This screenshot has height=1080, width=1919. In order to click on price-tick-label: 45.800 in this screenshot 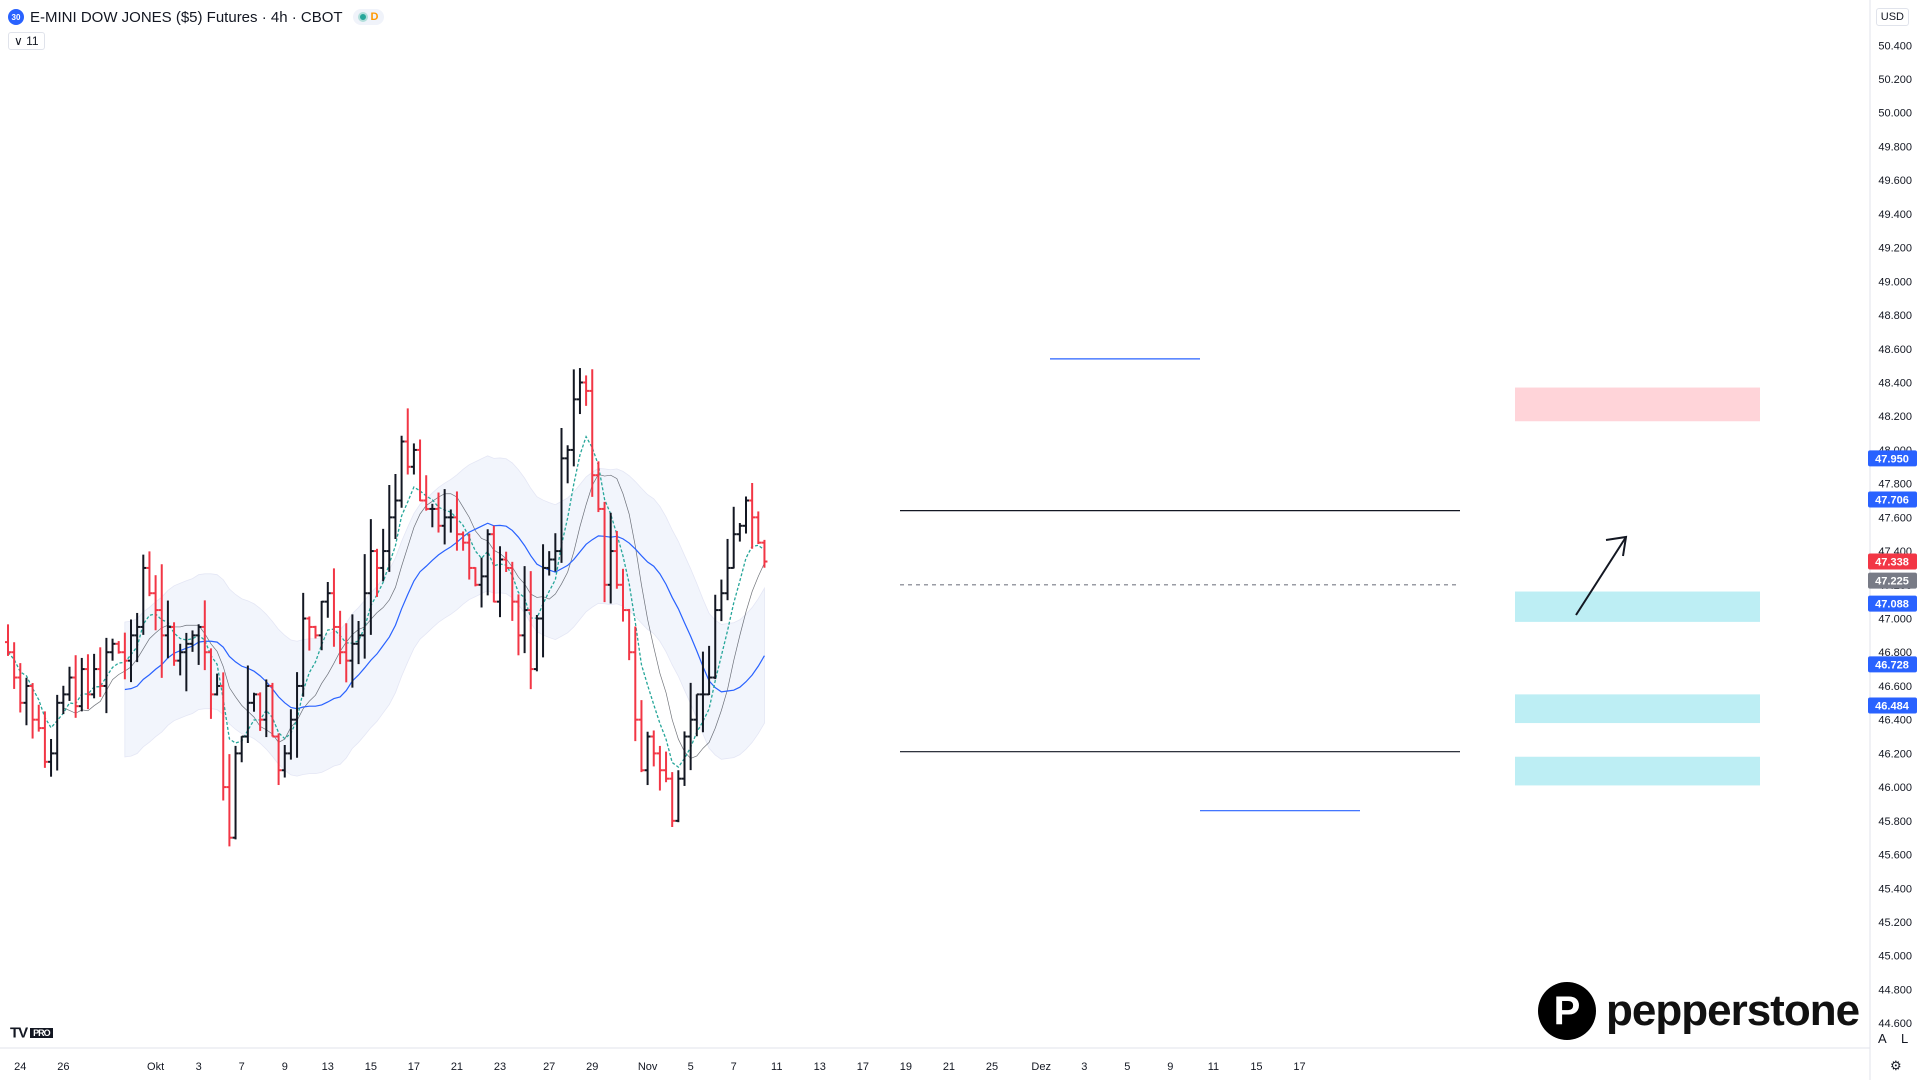, I will do `click(1895, 822)`.